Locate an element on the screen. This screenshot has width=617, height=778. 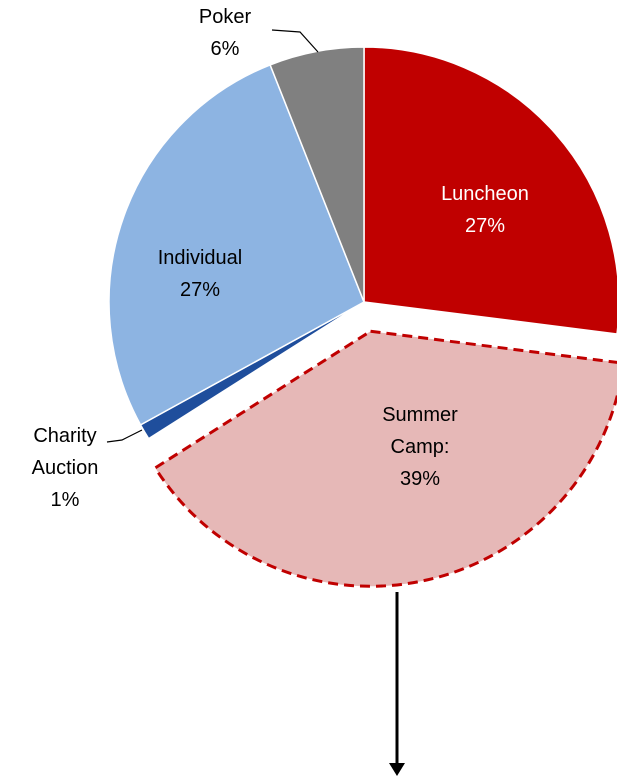
slice-label: Summer Camp: 39% is located at coordinates (420, 447).